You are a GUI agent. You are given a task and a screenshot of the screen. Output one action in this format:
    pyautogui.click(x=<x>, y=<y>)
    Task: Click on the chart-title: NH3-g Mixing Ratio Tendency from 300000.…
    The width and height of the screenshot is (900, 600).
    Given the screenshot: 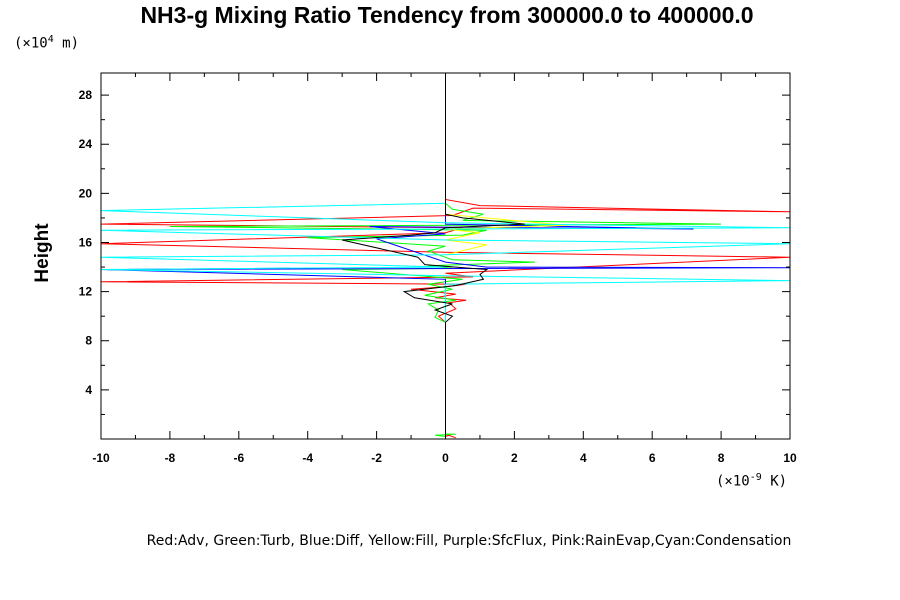 What is the action you would take?
    pyautogui.click(x=447, y=15)
    